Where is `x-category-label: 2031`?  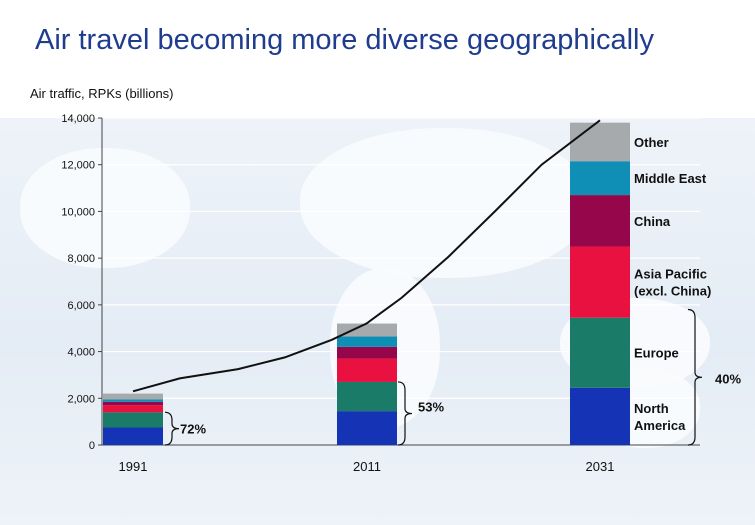
x-category-label: 2031 is located at coordinates (600, 466).